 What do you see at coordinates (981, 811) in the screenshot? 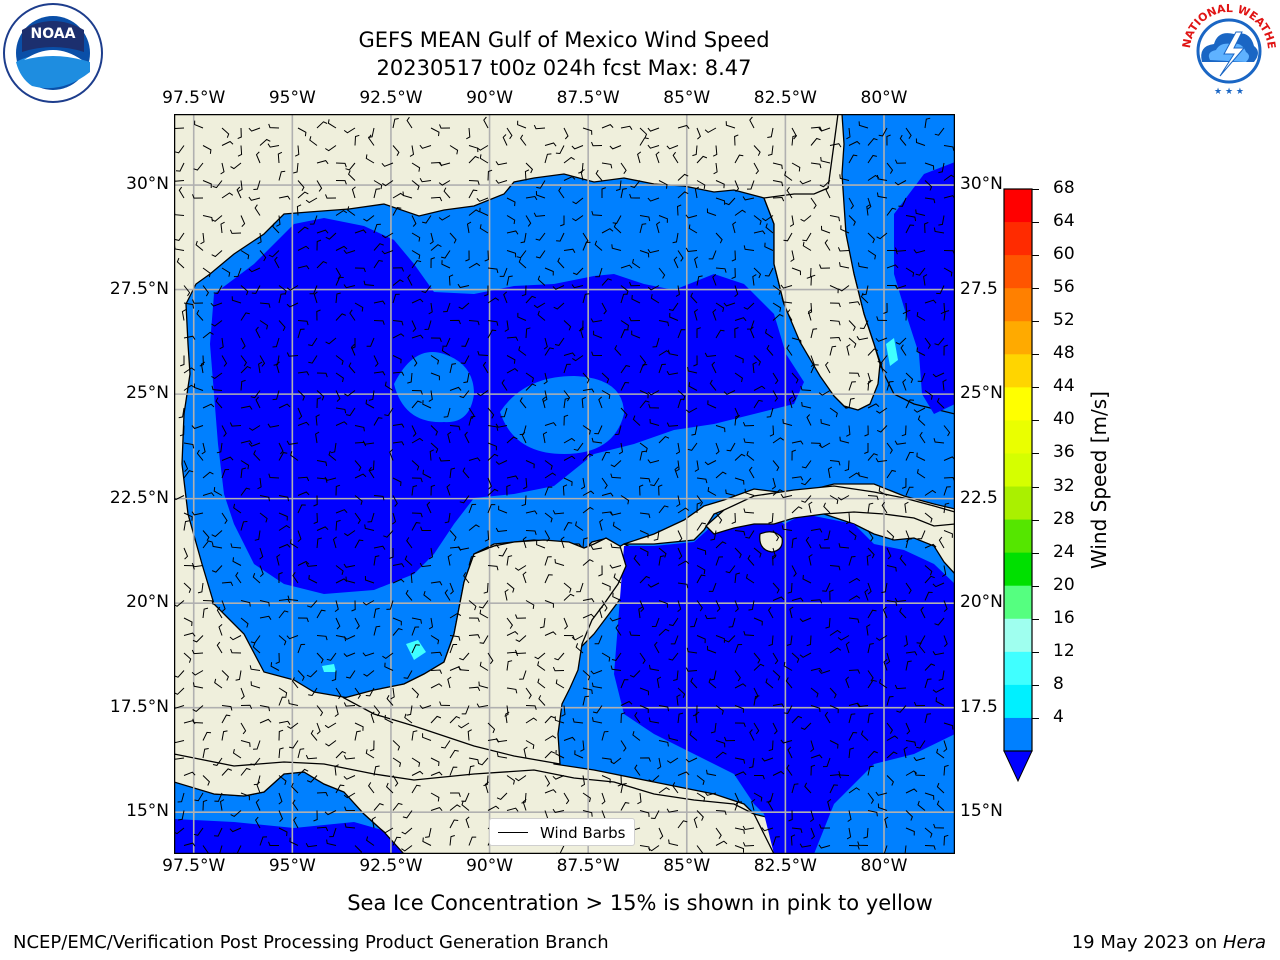
I see `lat-label-right: 15°N` at bounding box center [981, 811].